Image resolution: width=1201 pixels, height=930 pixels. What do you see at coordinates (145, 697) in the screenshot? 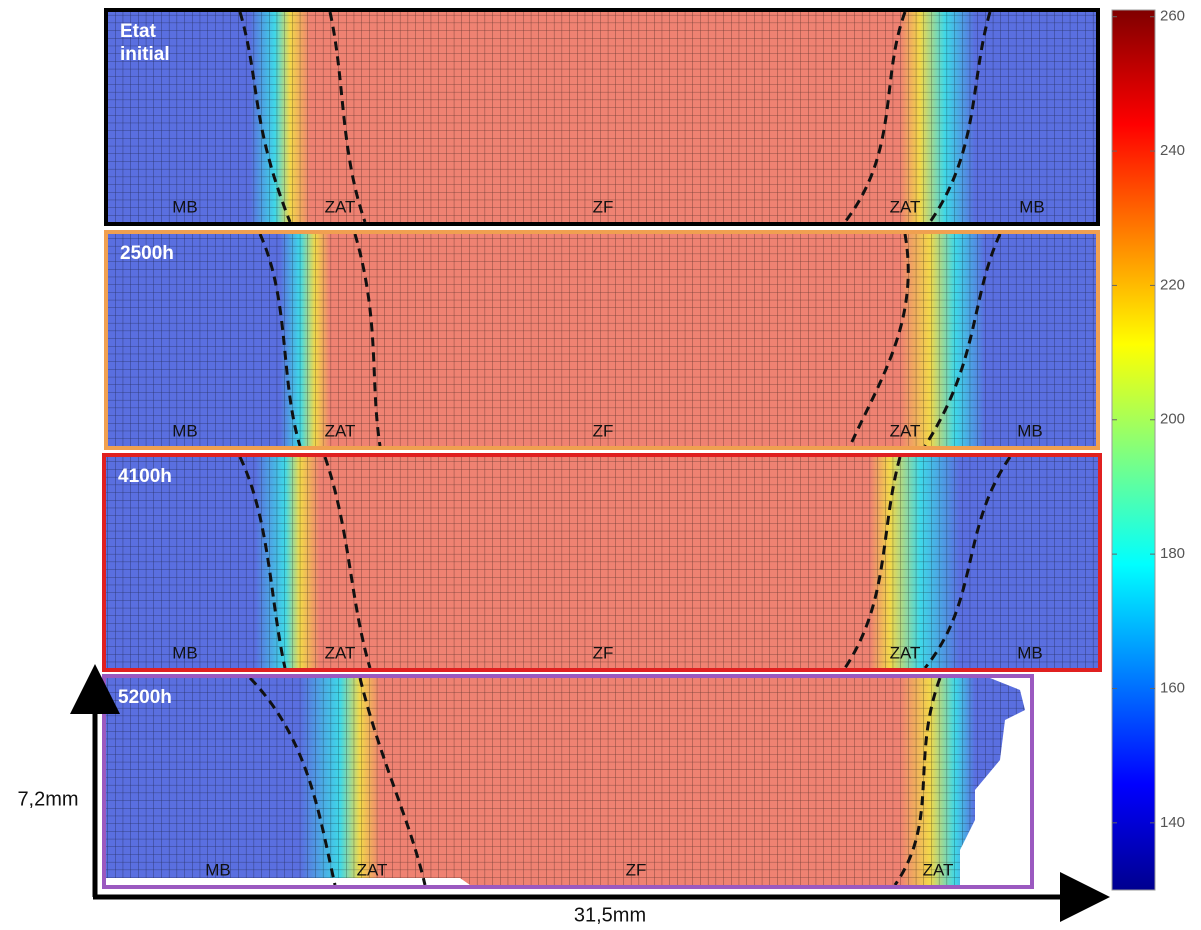
I see `panel-label: 5200h` at bounding box center [145, 697].